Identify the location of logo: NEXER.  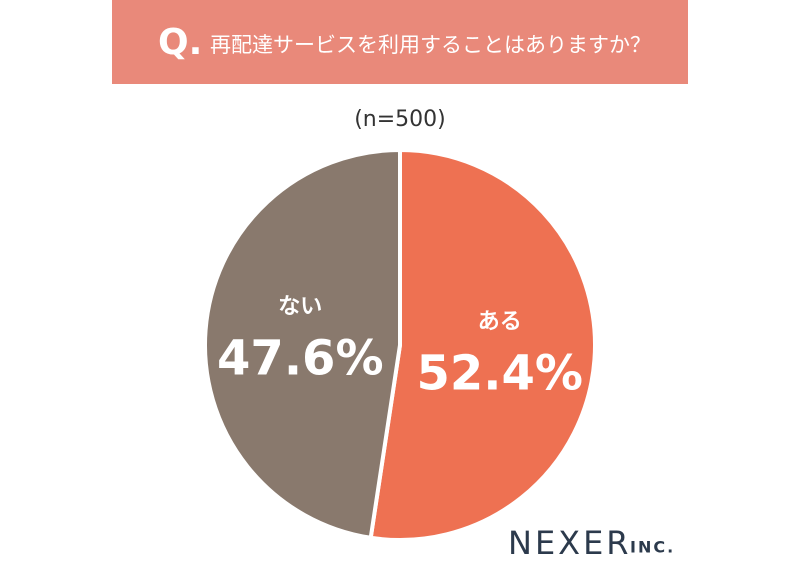
(570, 543).